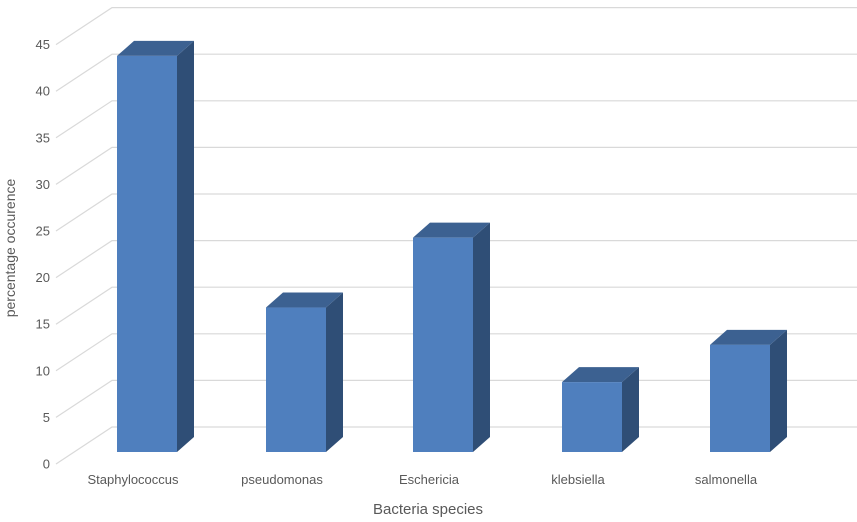 This screenshot has height=522, width=857. I want to click on bar-pseudomonas, so click(304, 372).